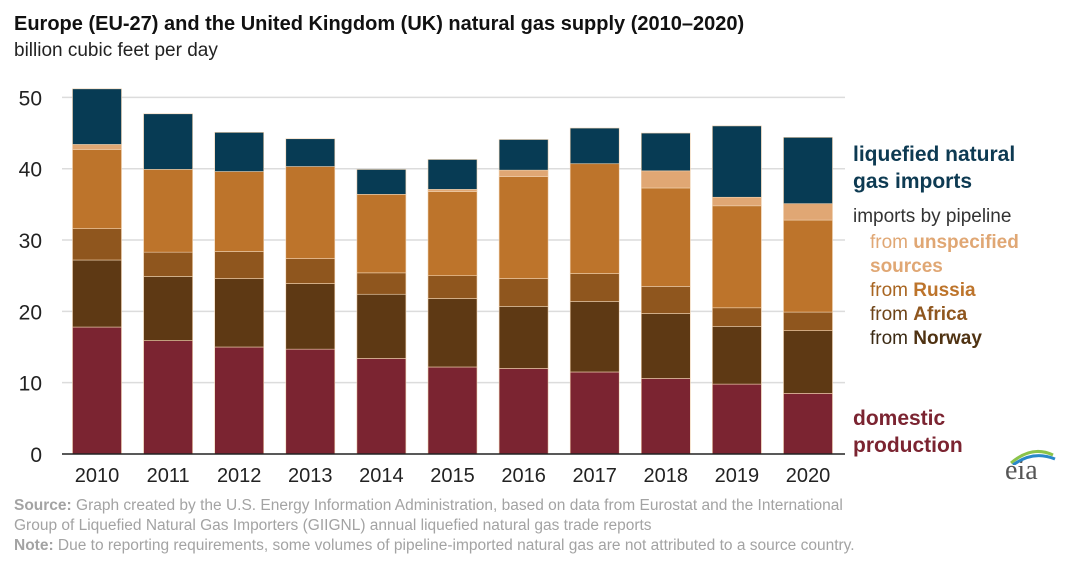  Describe the element at coordinates (940, 314) in the screenshot. I see `legend-africa-label: Africa` at that location.